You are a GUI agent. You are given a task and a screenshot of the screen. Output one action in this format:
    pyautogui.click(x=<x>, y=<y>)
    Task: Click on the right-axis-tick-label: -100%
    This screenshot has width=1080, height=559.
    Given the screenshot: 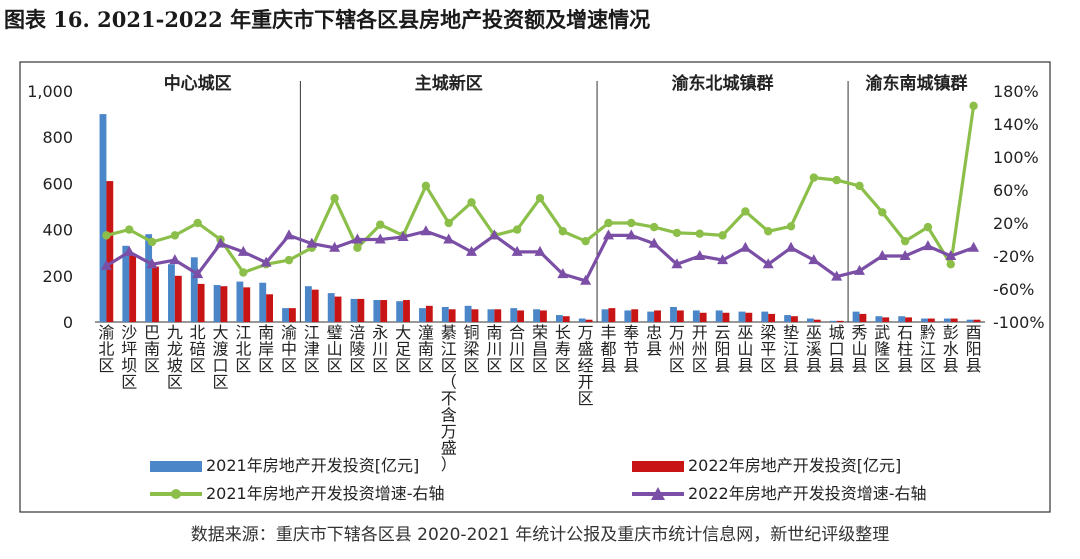 What is the action you would take?
    pyautogui.click(x=1019, y=322)
    